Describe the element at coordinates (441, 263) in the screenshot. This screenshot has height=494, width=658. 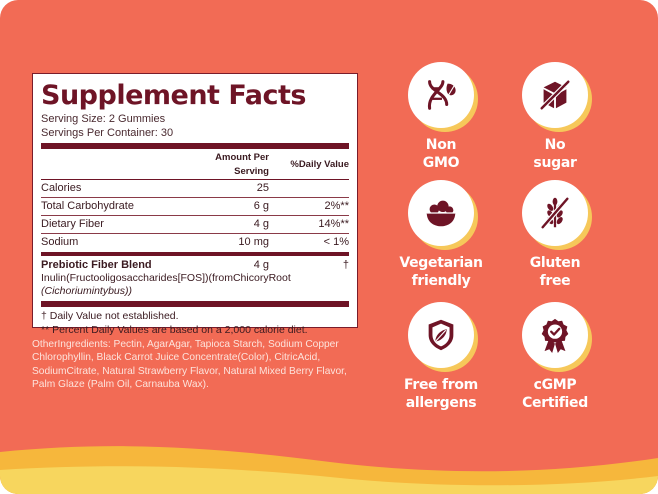
I see `badge-label-line1: Vegetarian` at that location.